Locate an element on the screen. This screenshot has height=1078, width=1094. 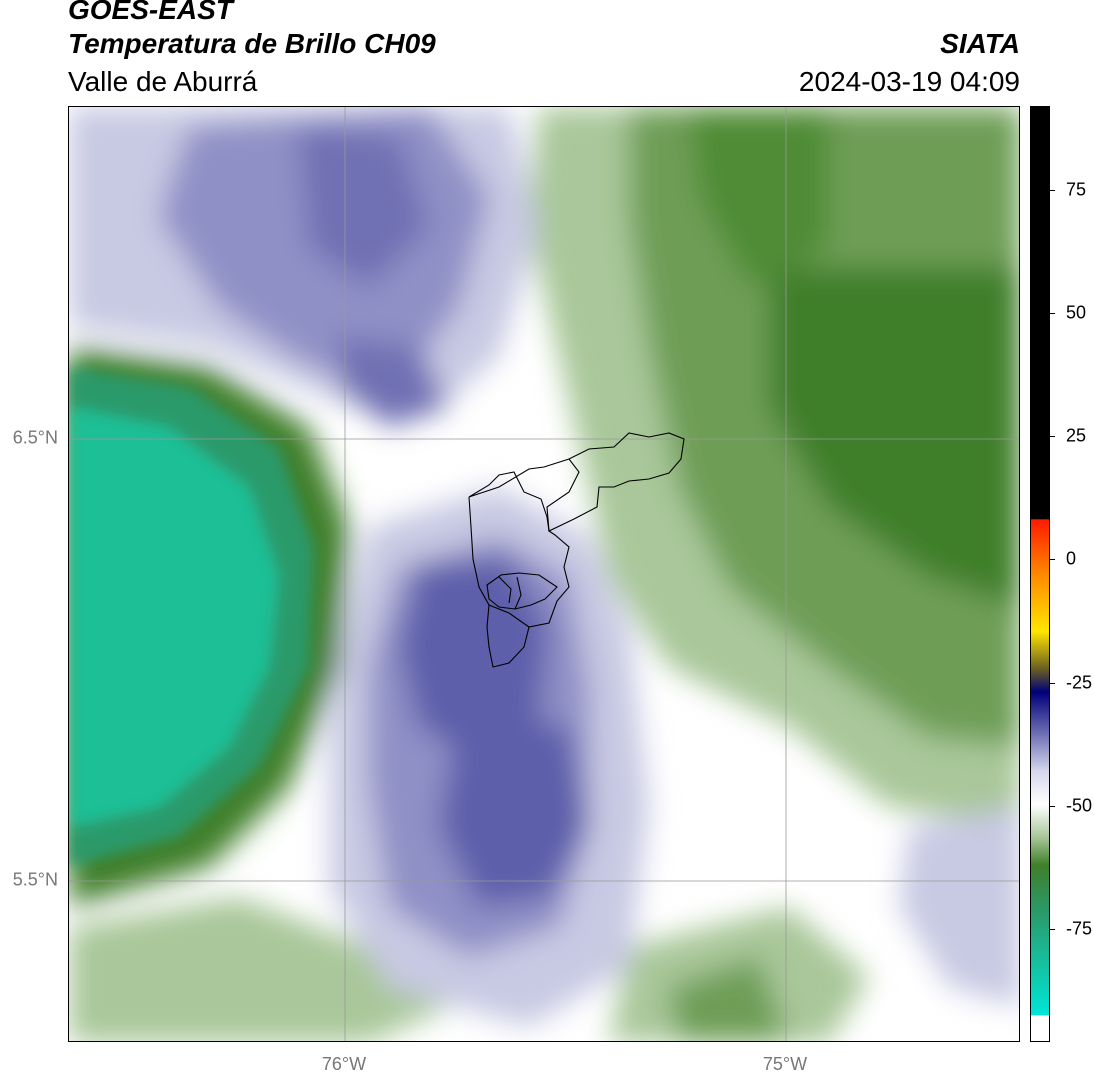
colorbar is located at coordinates (1040, 574).